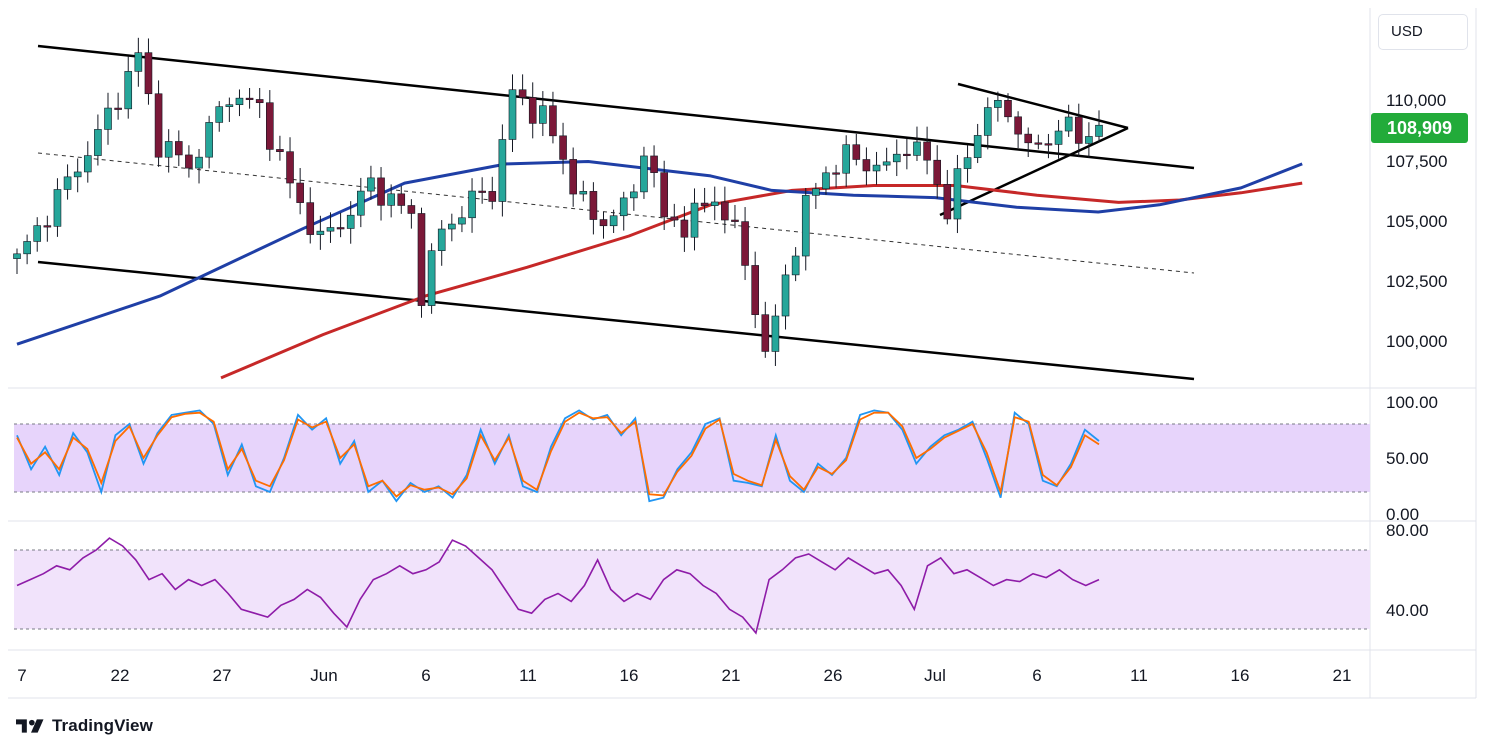 This screenshot has height=752, width=1491. What do you see at coordinates (616, 107) in the screenshot?
I see `channel-upper-line` at bounding box center [616, 107].